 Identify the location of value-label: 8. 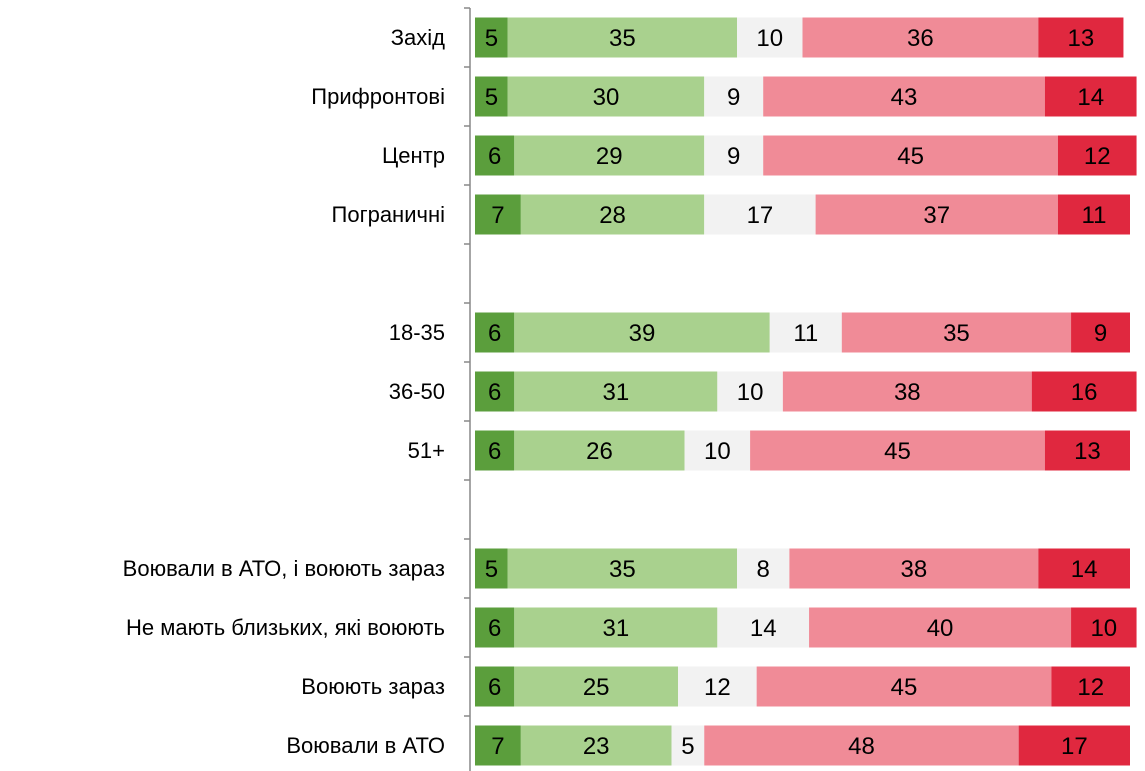
(763, 569).